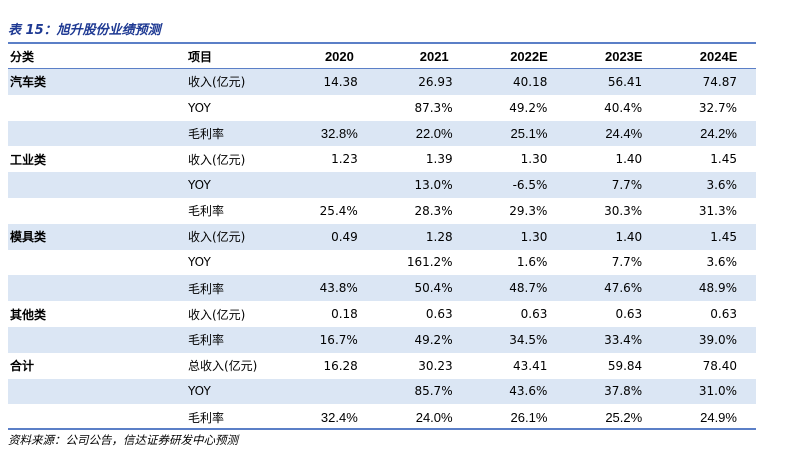  Describe the element at coordinates (382, 133) in the screenshot. I see `table-row: 毛利率 32.8% 22.0% 25.1% 24.4% 24.2%` at that location.